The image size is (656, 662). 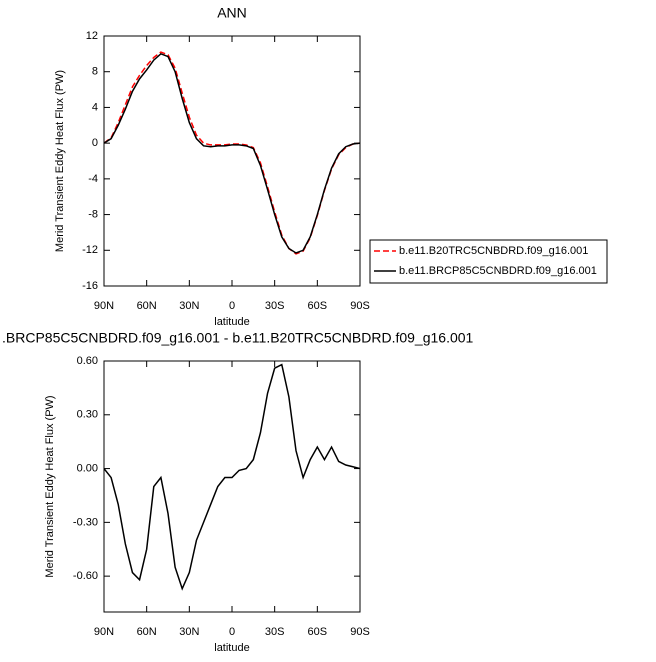 I want to click on y-tick-label: 4, so click(x=95, y=107).